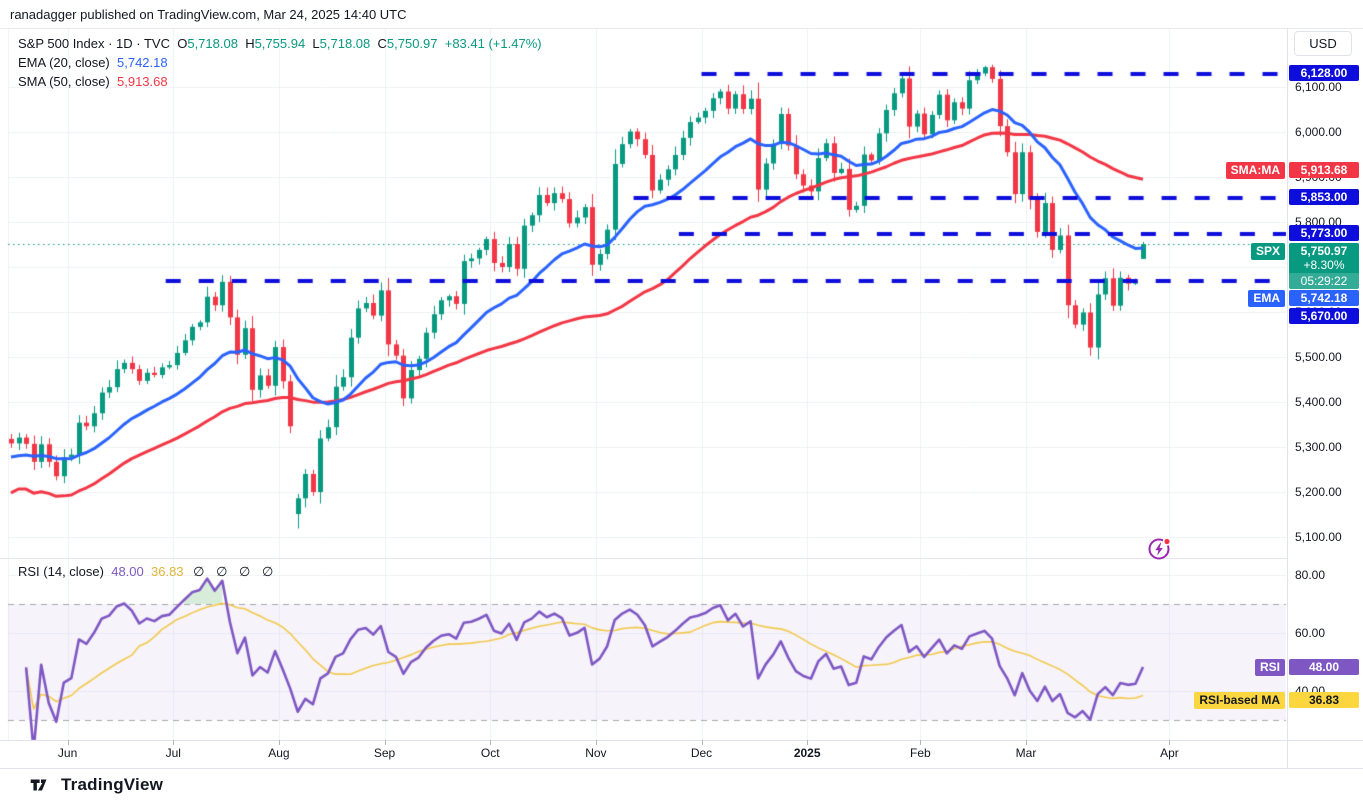 Image resolution: width=1363 pixels, height=801 pixels. I want to click on sma-value: 5,913.68, so click(142, 81).